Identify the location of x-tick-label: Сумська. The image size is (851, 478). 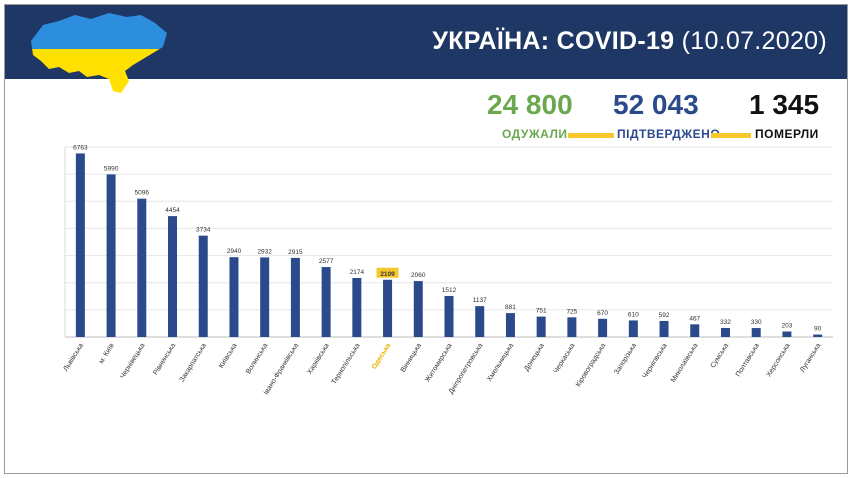
(720, 355).